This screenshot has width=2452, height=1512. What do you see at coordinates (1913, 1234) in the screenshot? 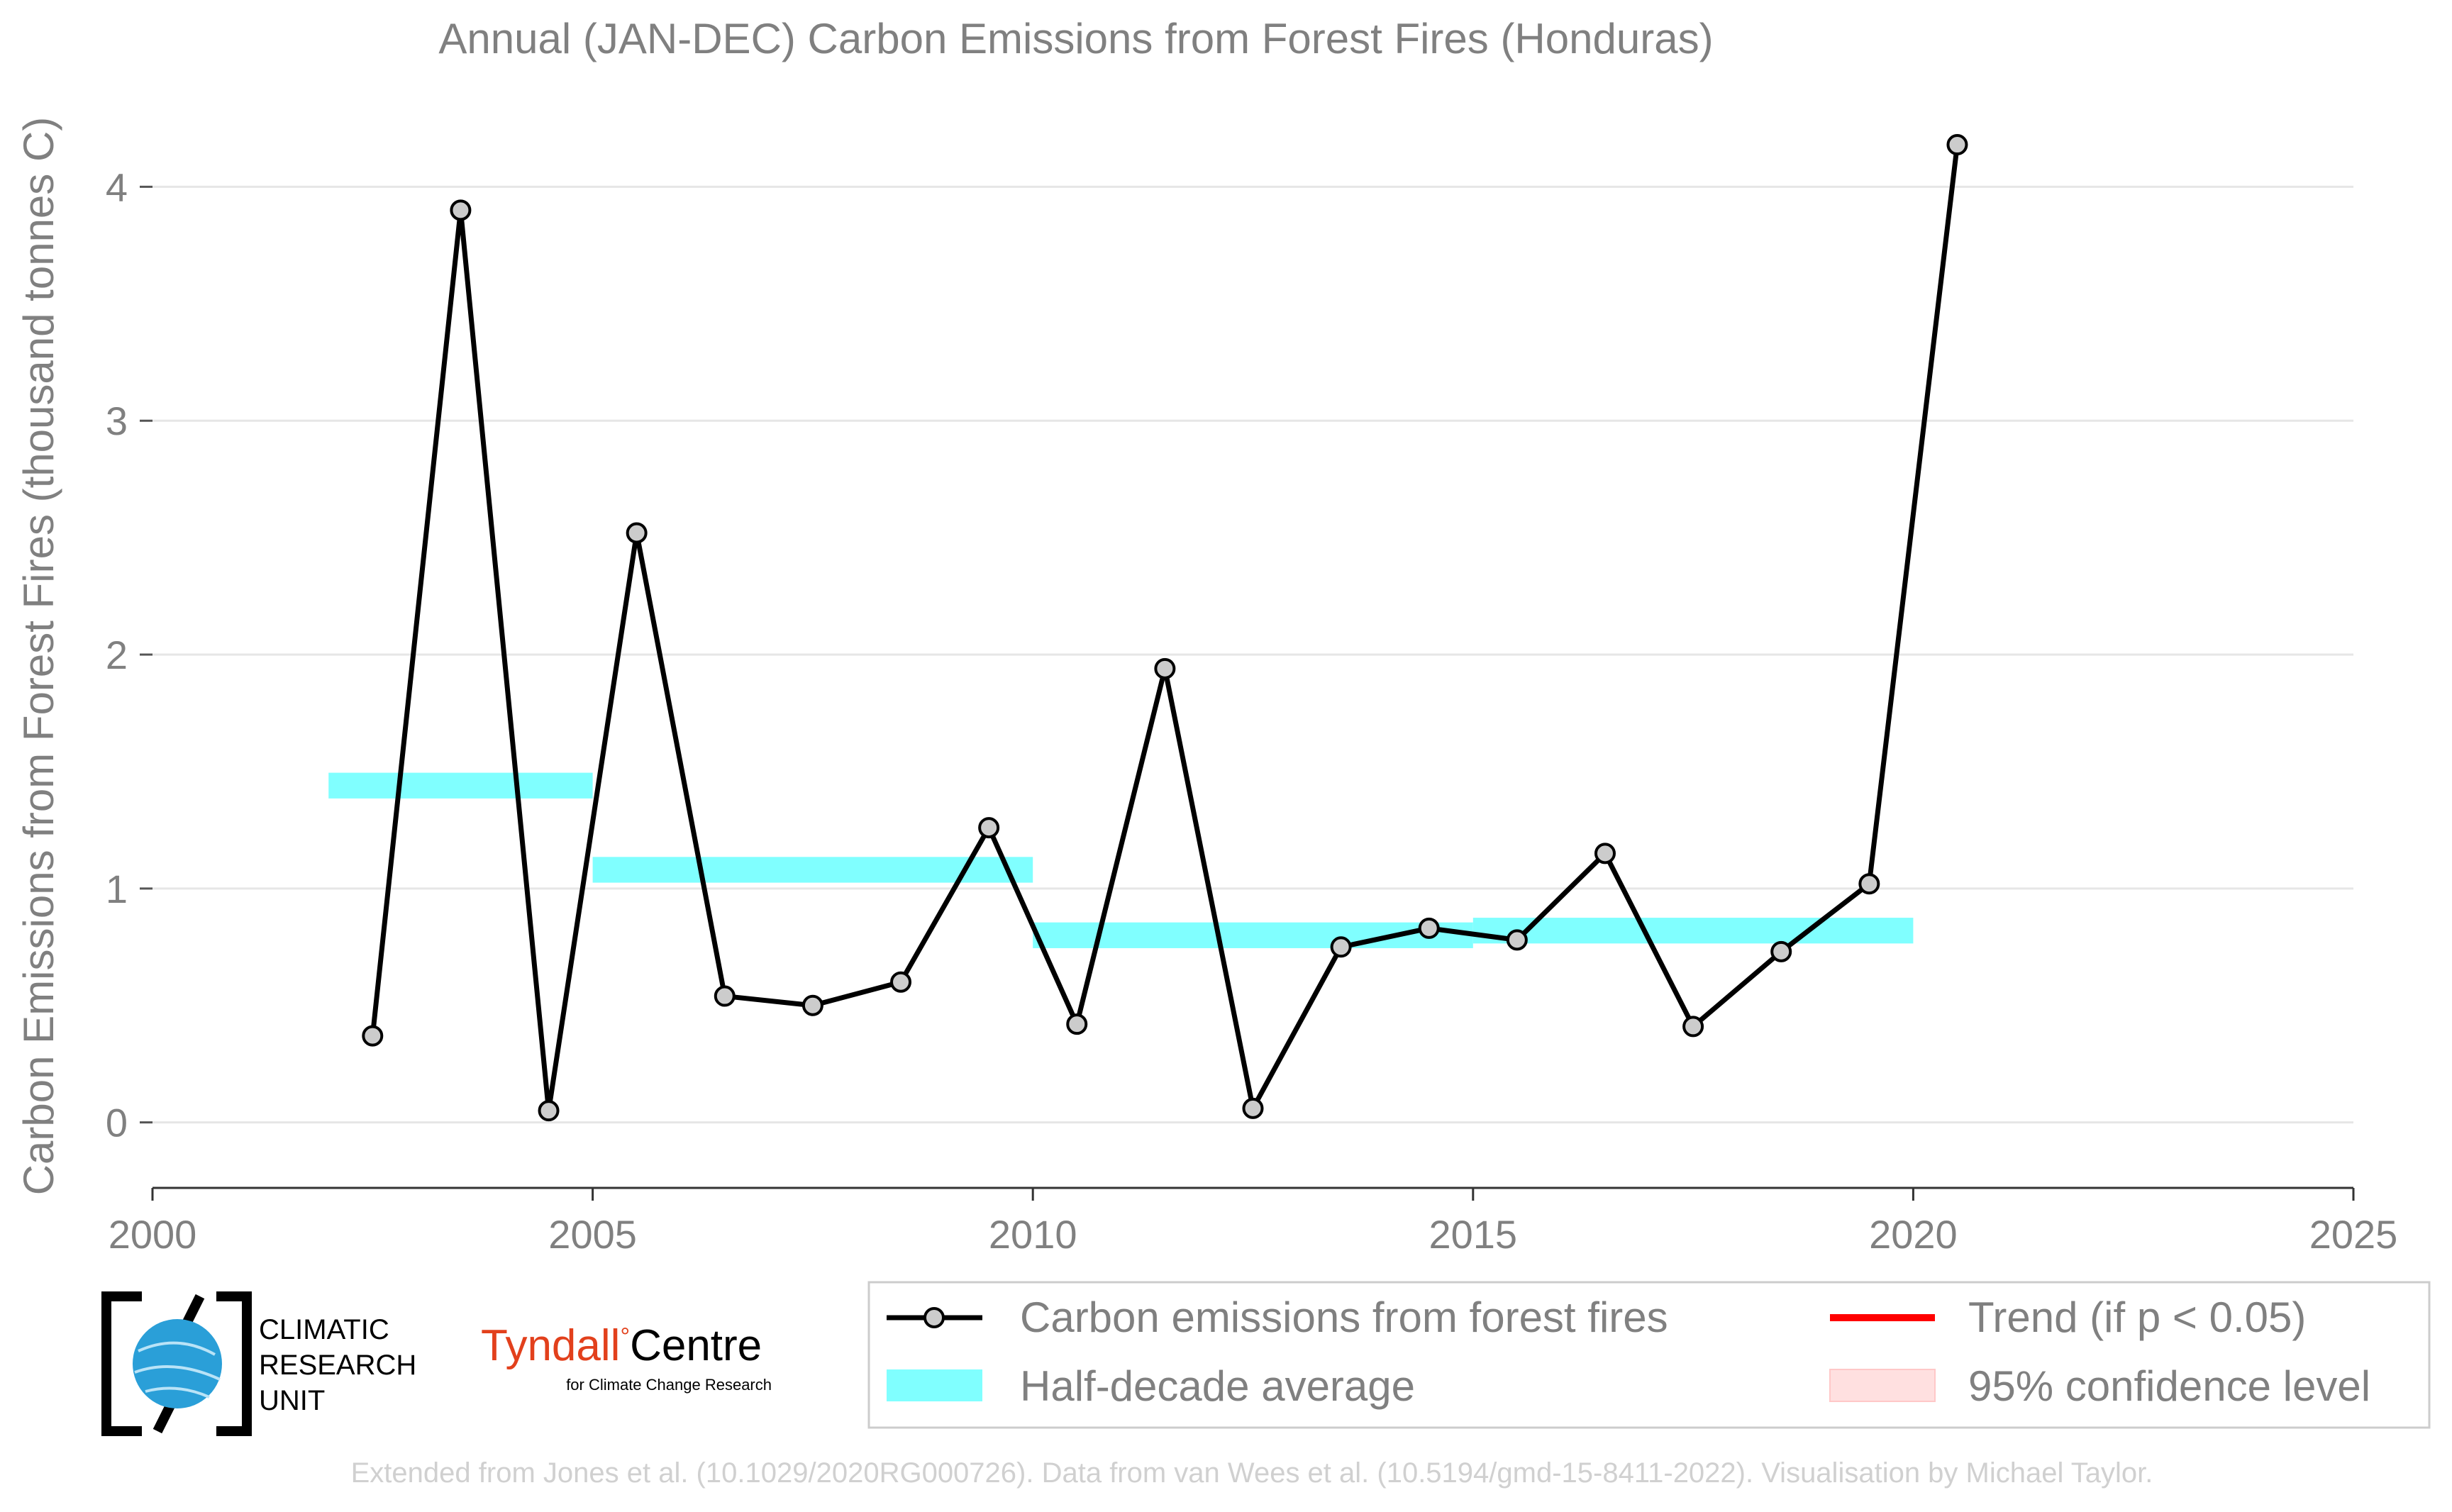
I see `x-tick-label: 2020` at bounding box center [1913, 1234].